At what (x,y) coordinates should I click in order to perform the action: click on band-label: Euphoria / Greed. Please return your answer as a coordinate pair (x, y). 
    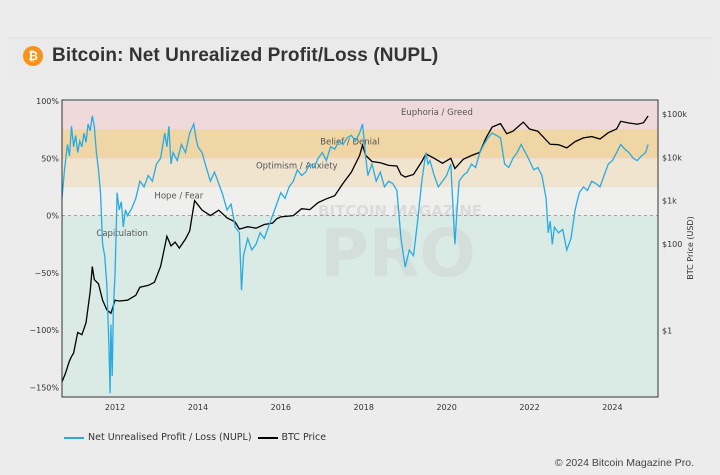
    Looking at the image, I should click on (437, 113).